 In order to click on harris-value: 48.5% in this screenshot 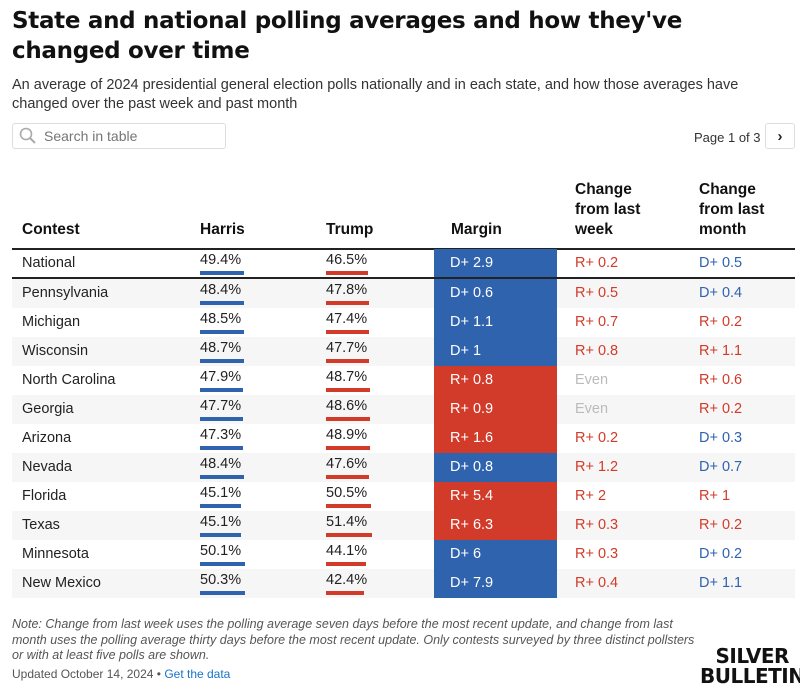, I will do `click(221, 319)`.